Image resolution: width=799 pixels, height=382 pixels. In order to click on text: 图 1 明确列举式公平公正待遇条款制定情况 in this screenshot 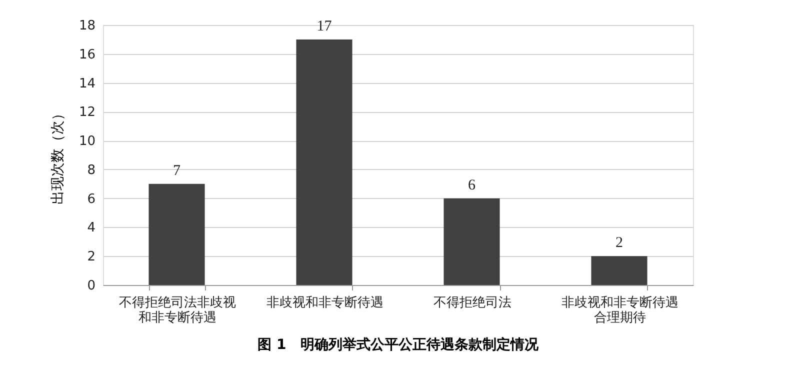, I will do `click(399, 344)`.